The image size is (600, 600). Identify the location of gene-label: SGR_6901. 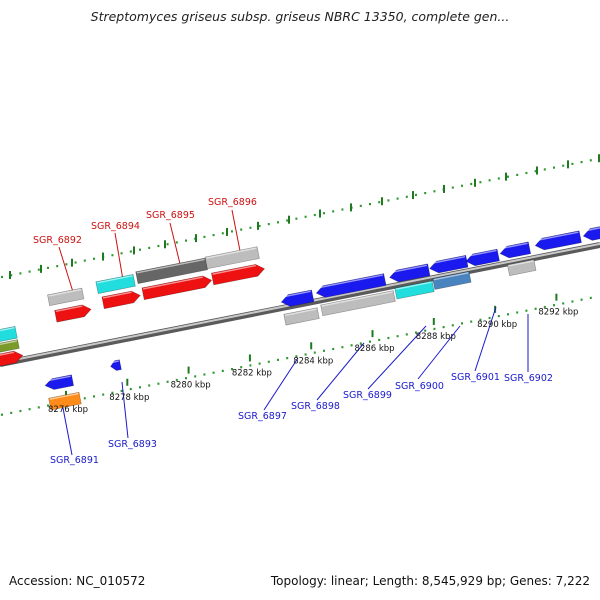
(475, 377).